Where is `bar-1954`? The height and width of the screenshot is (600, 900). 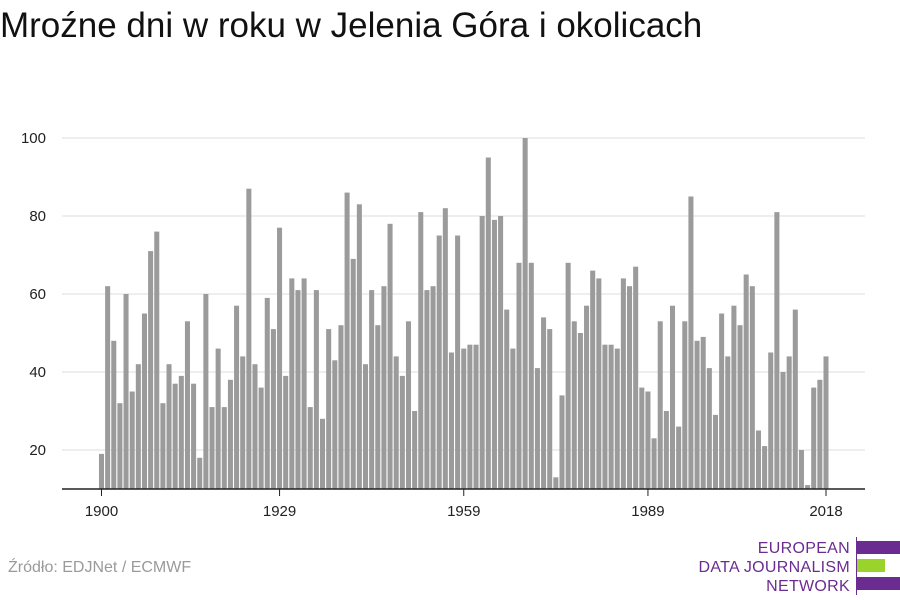
bar-1954 is located at coordinates (433, 387).